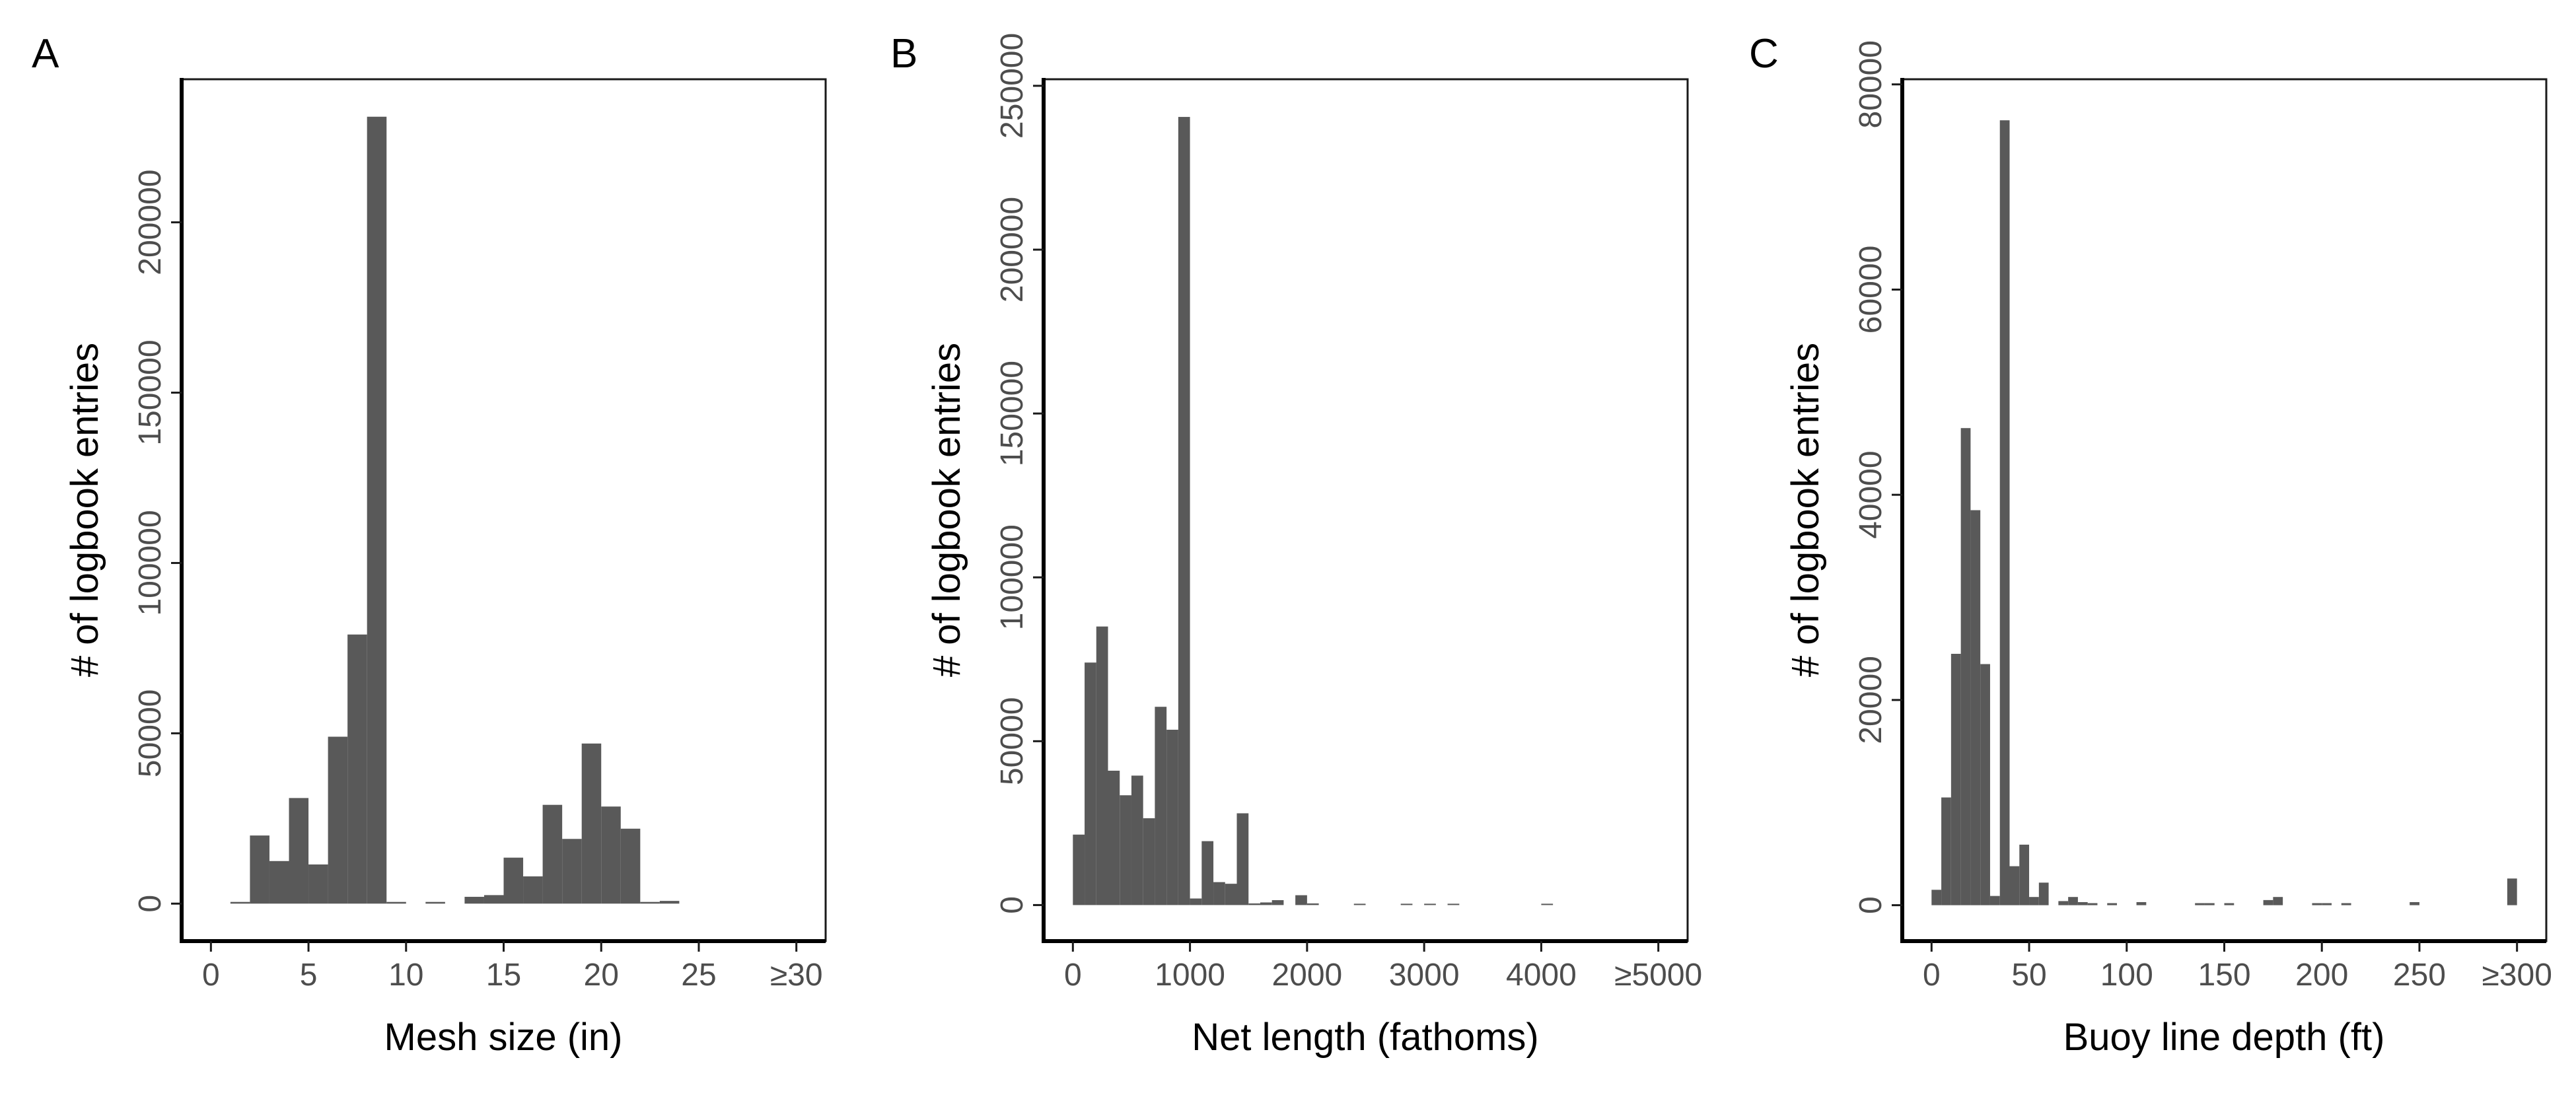 The width and height of the screenshot is (2576, 1093). Describe the element at coordinates (406, 975) in the screenshot. I see `panel-a-x-tick-label-2: 10` at that location.